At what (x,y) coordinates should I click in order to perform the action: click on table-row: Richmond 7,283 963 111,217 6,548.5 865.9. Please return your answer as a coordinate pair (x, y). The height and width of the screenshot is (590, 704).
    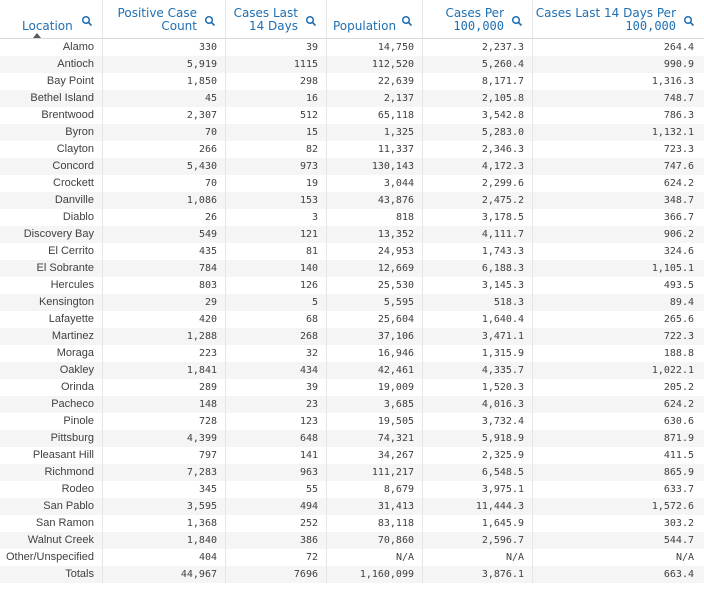
    Looking at the image, I should click on (352, 472).